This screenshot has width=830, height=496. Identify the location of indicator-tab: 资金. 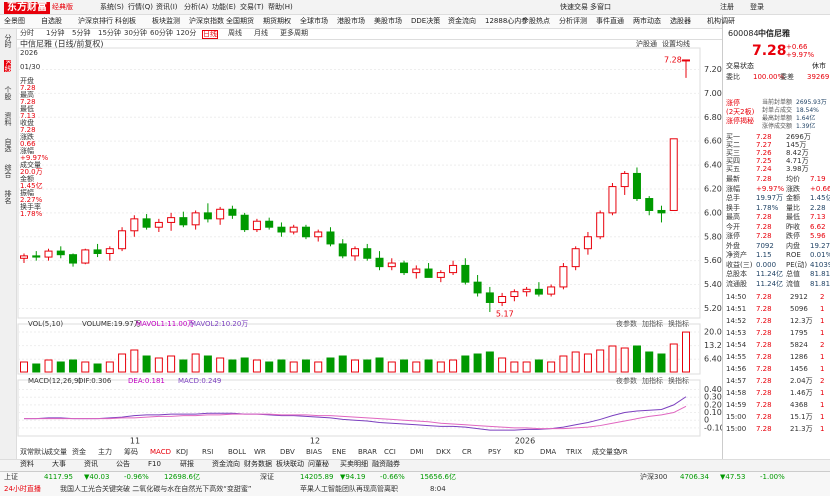
(79, 452).